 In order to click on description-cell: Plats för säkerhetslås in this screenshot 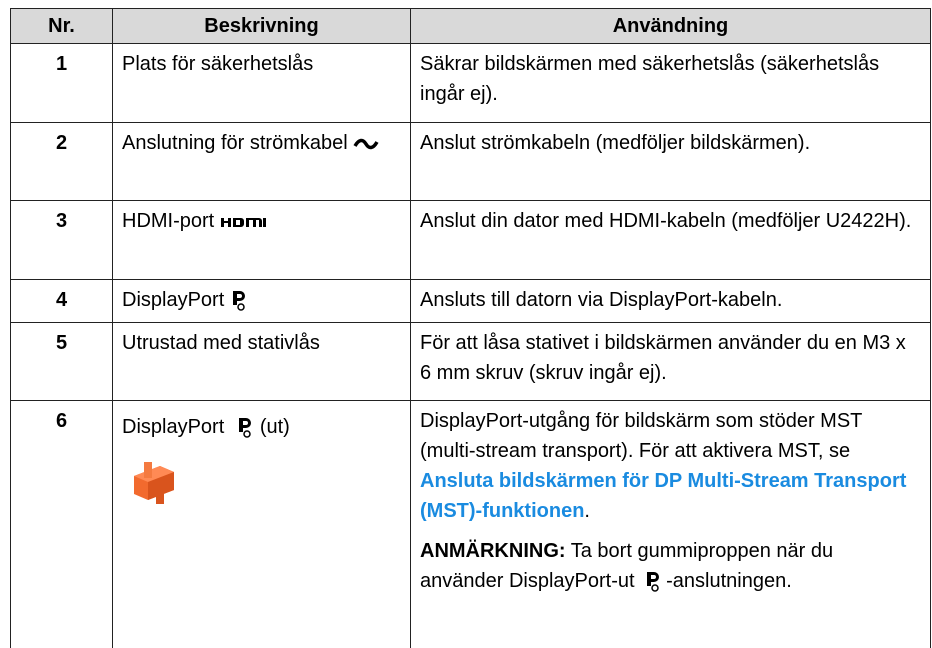, I will do `click(261, 83)`.